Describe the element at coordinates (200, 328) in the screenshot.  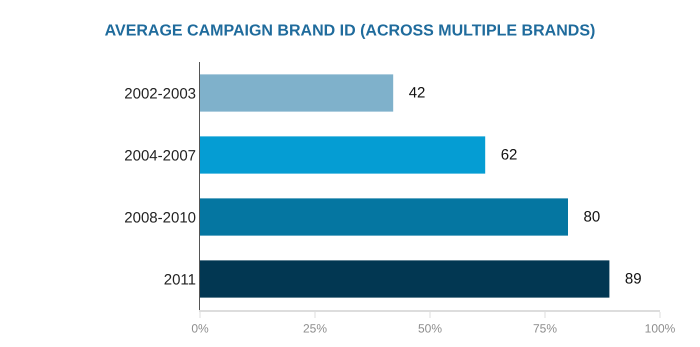
I see `x-tick-label: 0%` at that location.